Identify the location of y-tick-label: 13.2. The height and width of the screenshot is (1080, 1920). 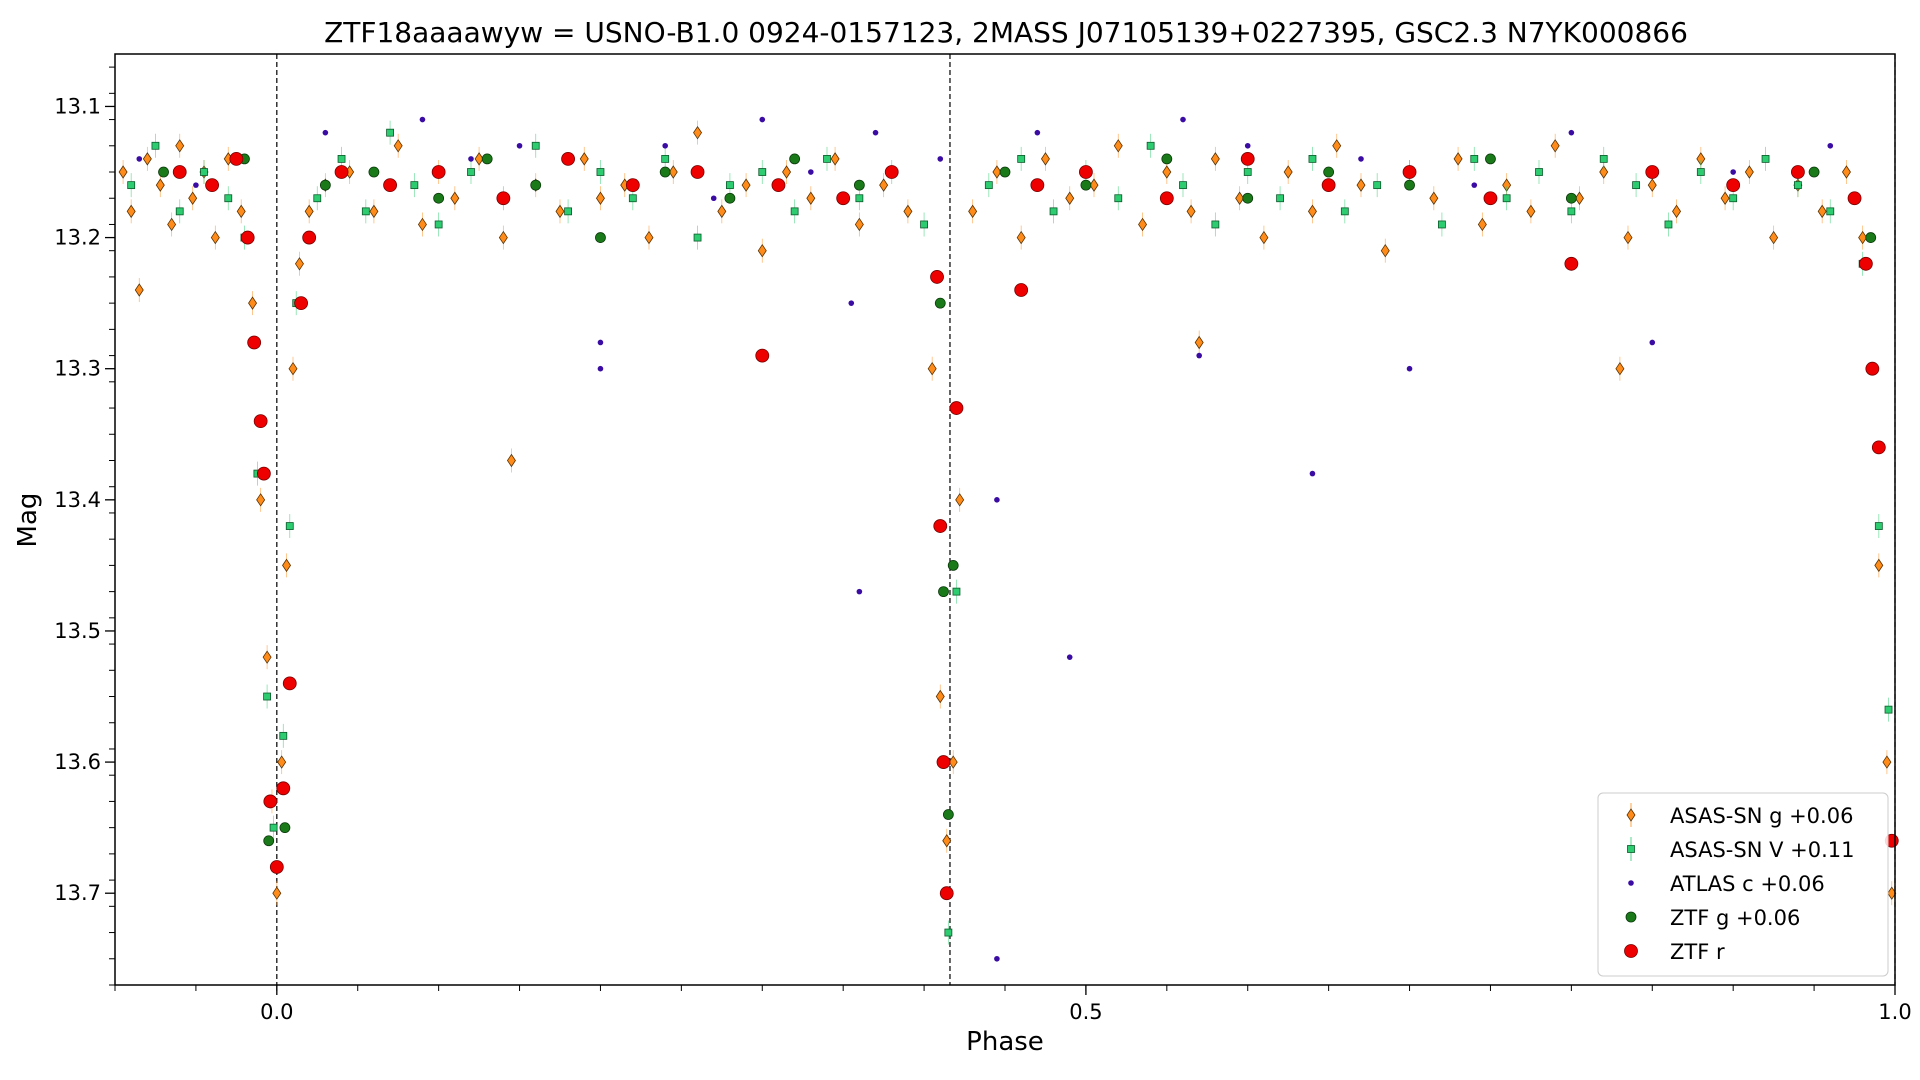
(77, 238).